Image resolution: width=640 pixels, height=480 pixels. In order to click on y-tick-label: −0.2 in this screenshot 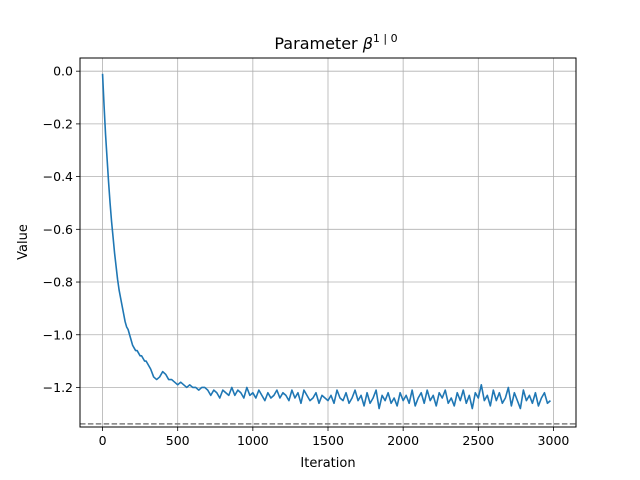, I will do `click(58, 123)`.